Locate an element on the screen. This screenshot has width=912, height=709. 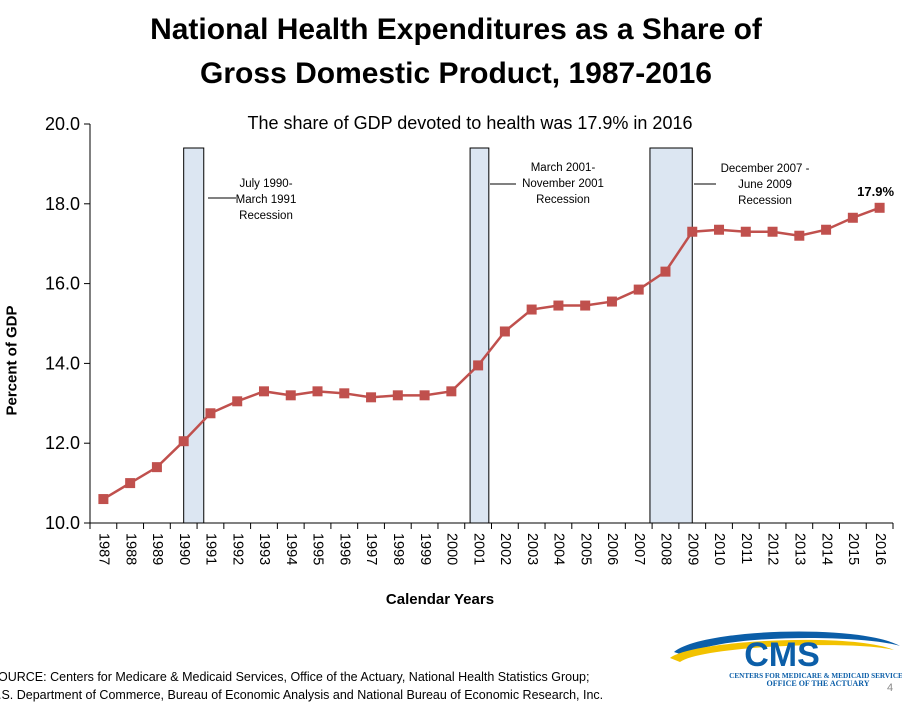
x-axis-label: Calendar Years is located at coordinates (440, 599).